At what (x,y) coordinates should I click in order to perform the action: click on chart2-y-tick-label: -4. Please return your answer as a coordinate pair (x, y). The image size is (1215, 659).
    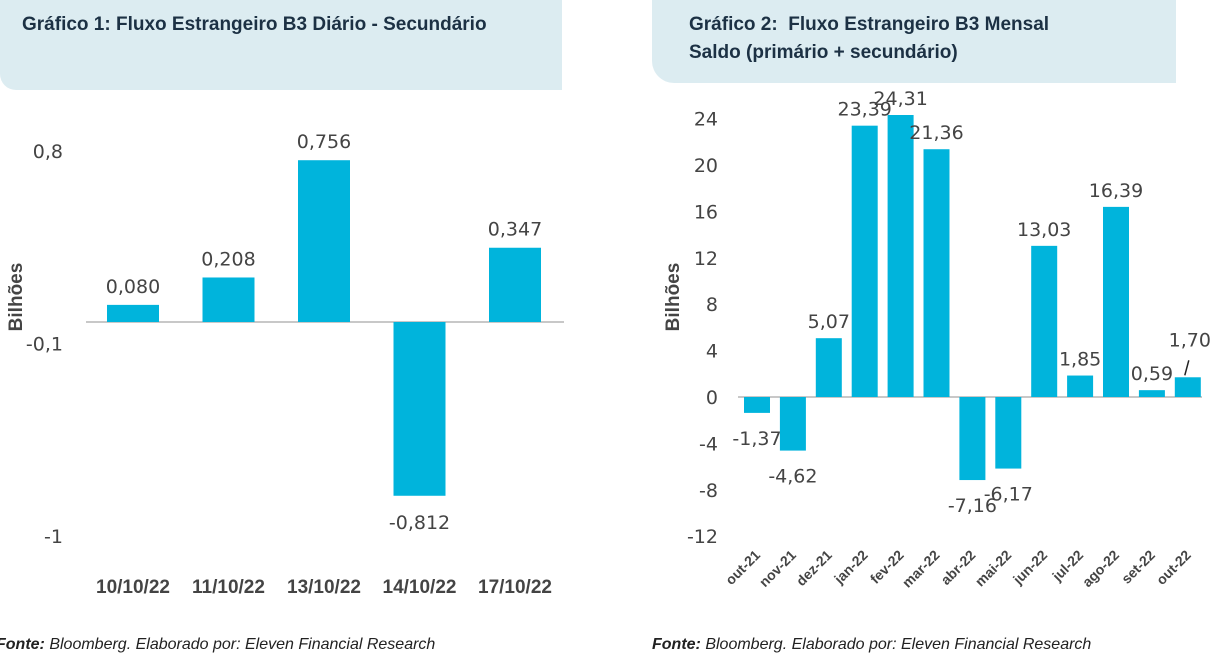
    Looking at the image, I should click on (708, 444).